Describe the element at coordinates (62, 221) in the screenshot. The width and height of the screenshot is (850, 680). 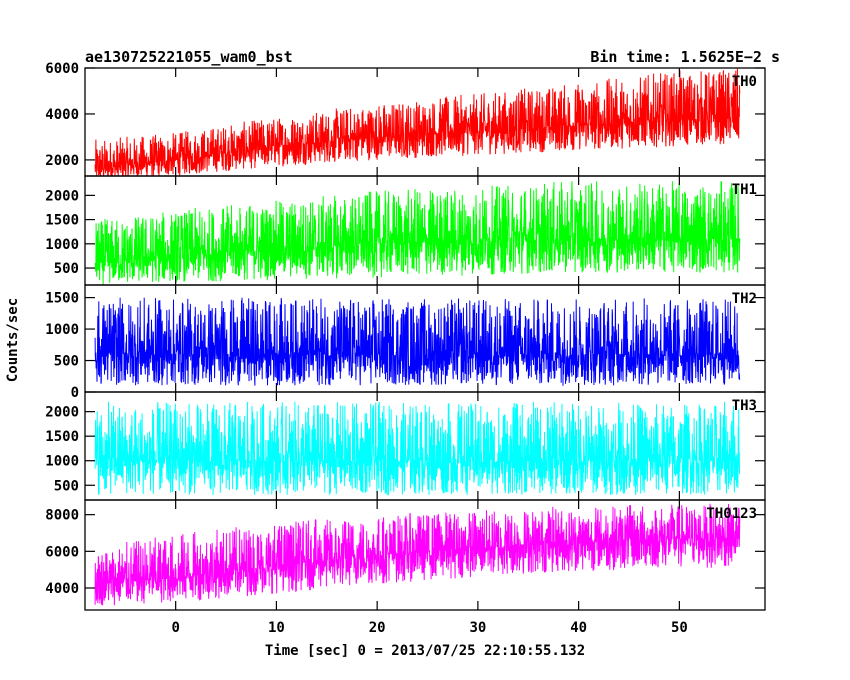
I see `y-tick-label-th1: 1500` at that location.